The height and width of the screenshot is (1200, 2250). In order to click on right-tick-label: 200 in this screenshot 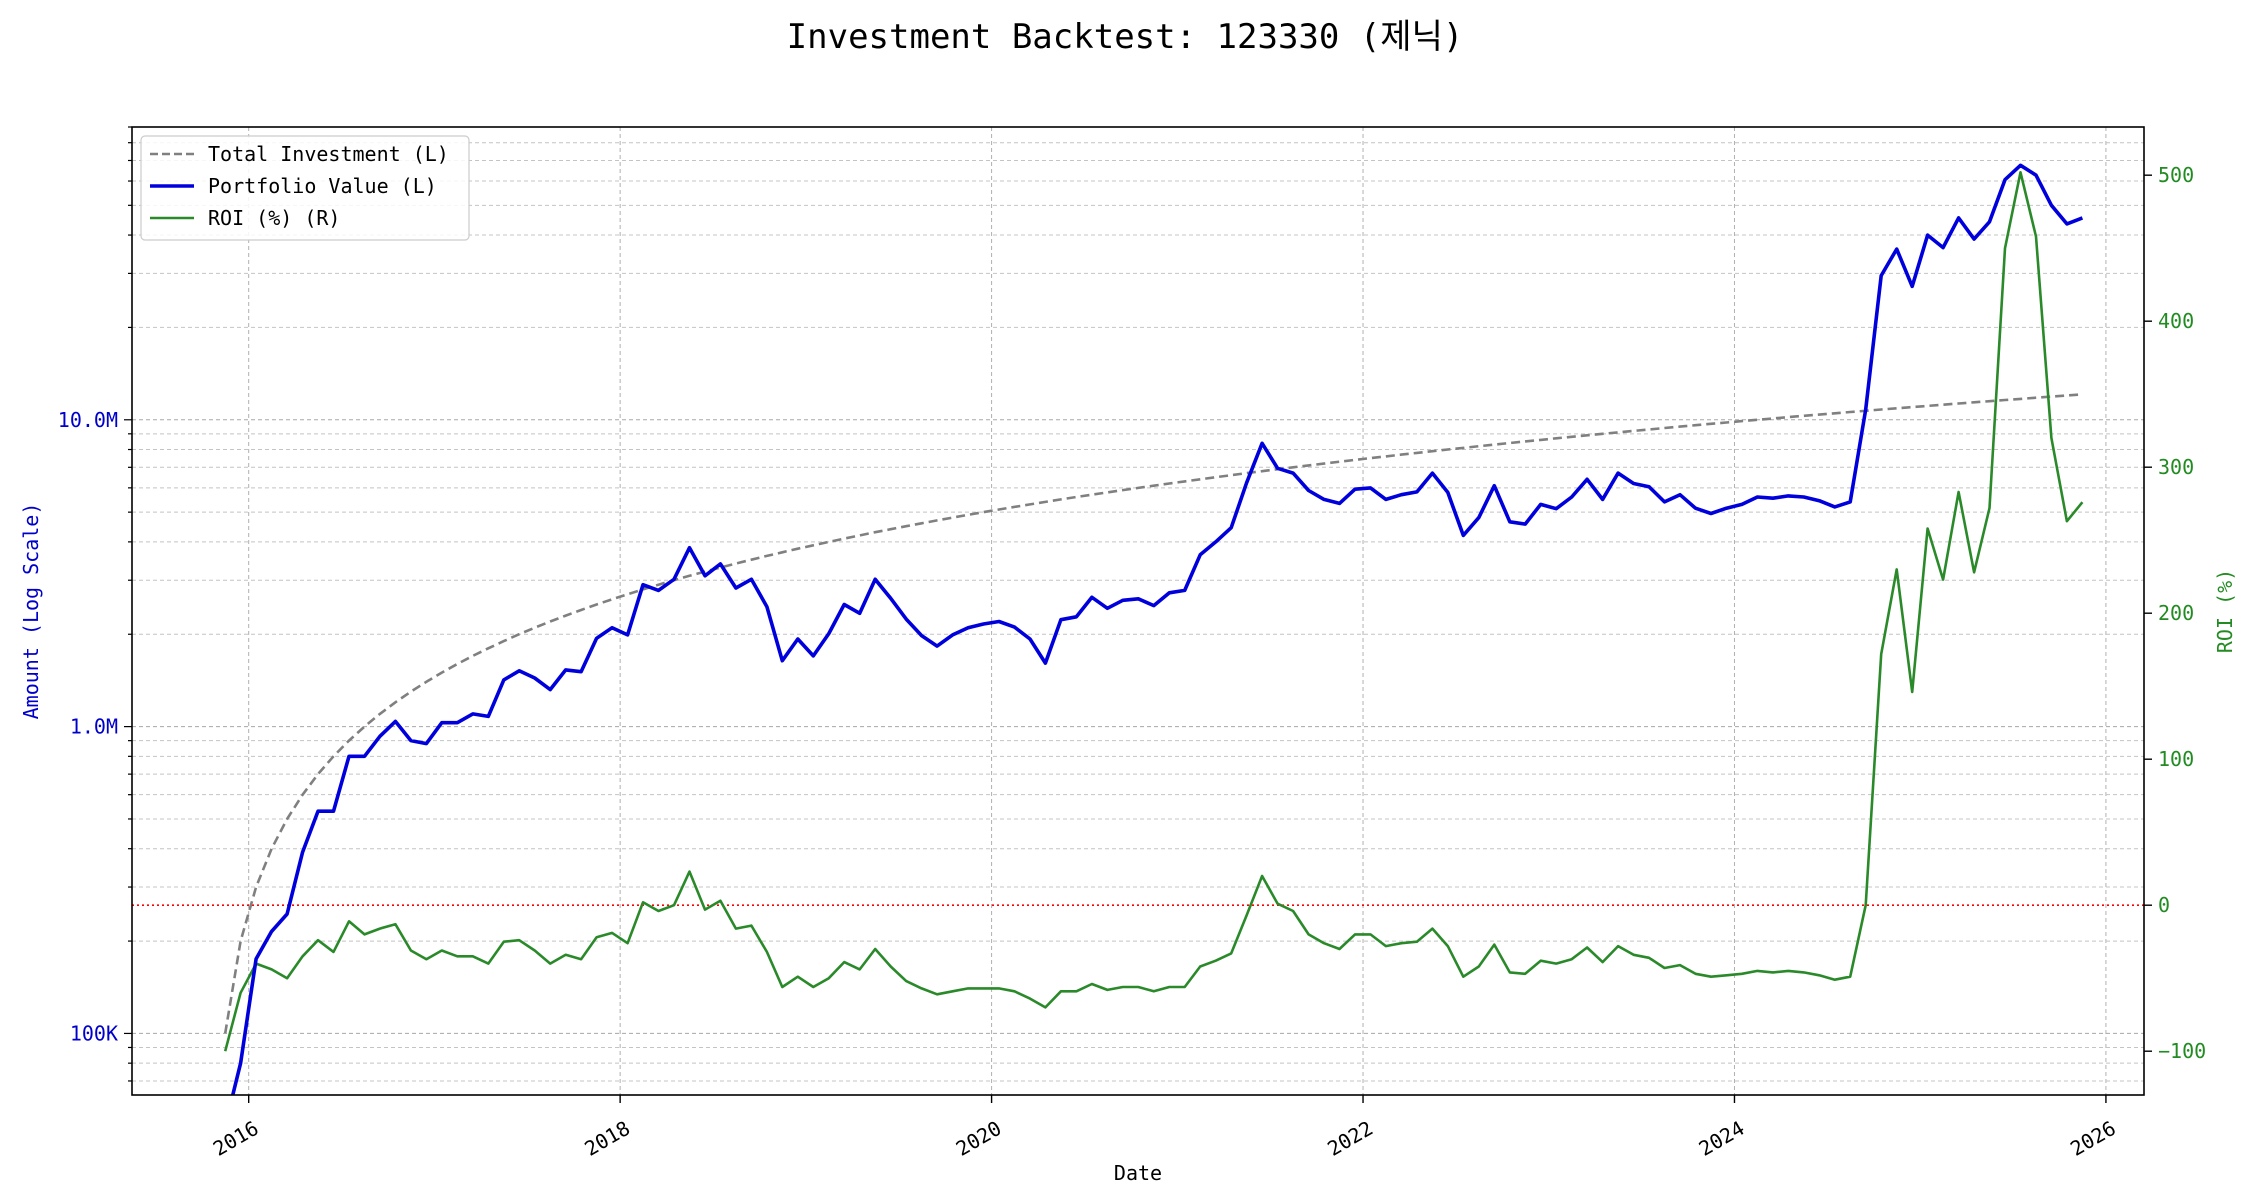, I will do `click(2176, 613)`.